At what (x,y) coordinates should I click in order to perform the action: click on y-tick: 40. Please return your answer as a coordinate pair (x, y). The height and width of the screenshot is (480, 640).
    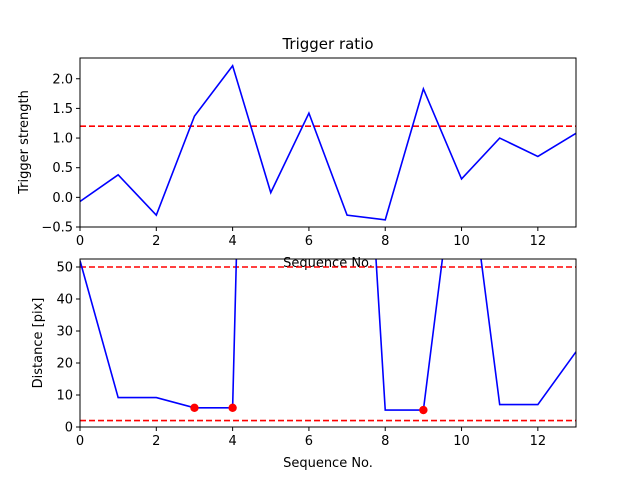
    Looking at the image, I should click on (68, 300).